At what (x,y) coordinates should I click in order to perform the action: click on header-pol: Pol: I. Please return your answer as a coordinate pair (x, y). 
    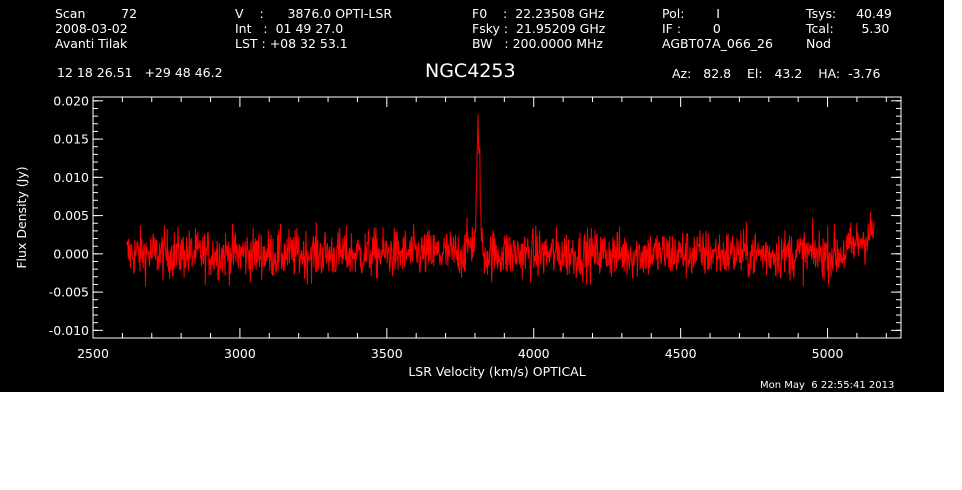
    Looking at the image, I should click on (691, 13).